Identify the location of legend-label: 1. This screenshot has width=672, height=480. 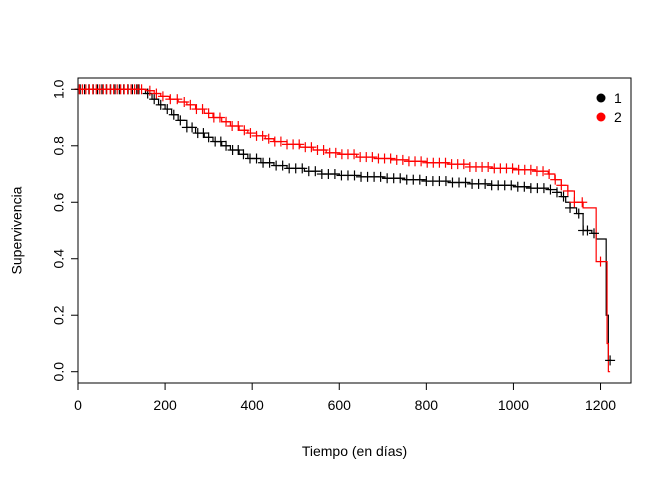
(618, 98).